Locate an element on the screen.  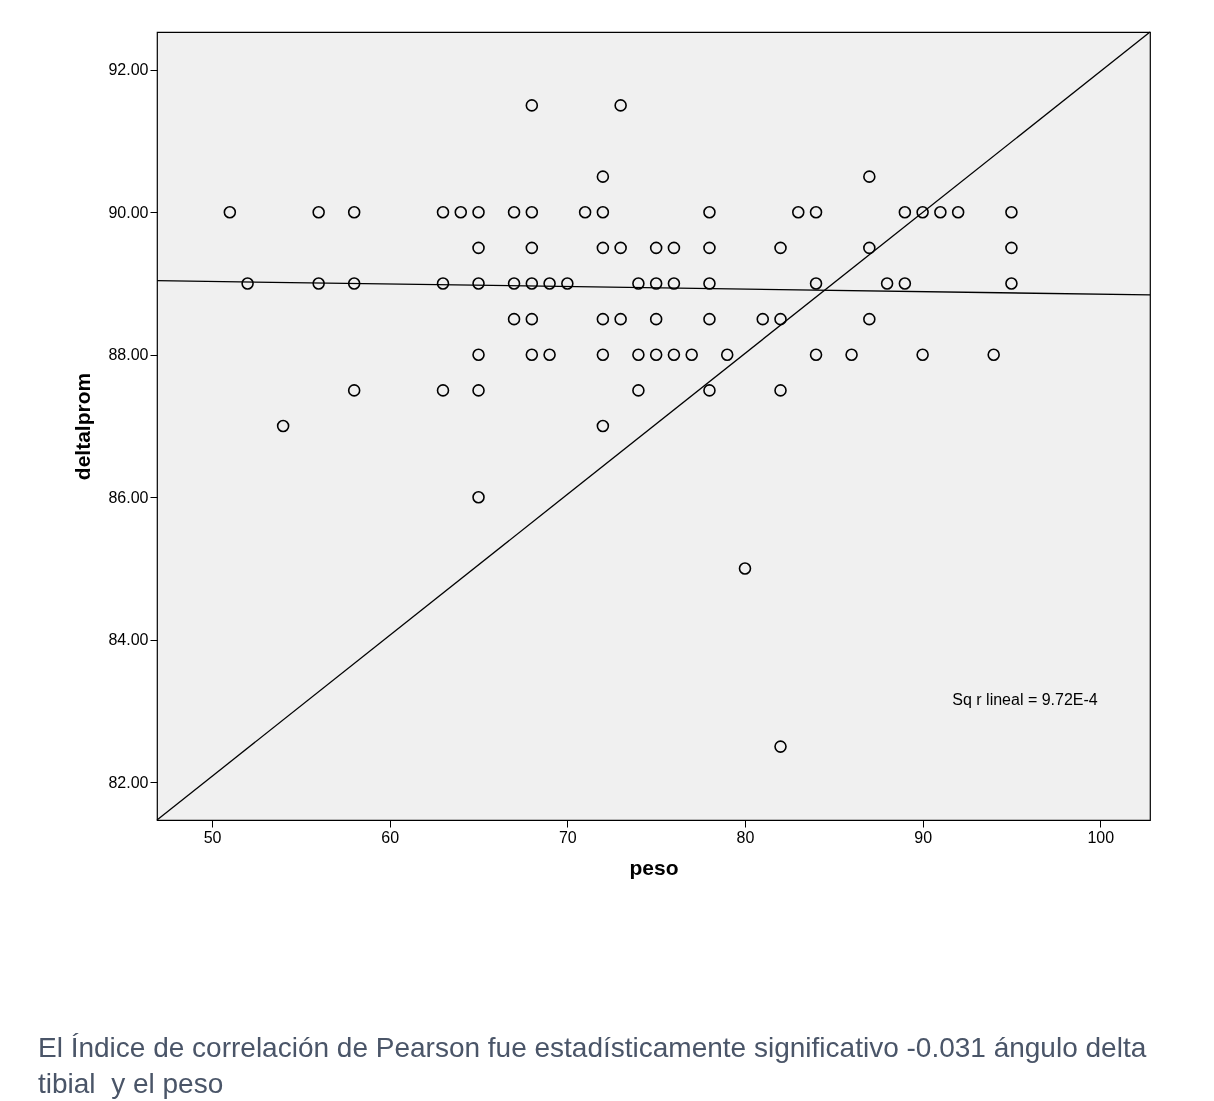
y-tick-label: 86.00 is located at coordinates (128, 497).